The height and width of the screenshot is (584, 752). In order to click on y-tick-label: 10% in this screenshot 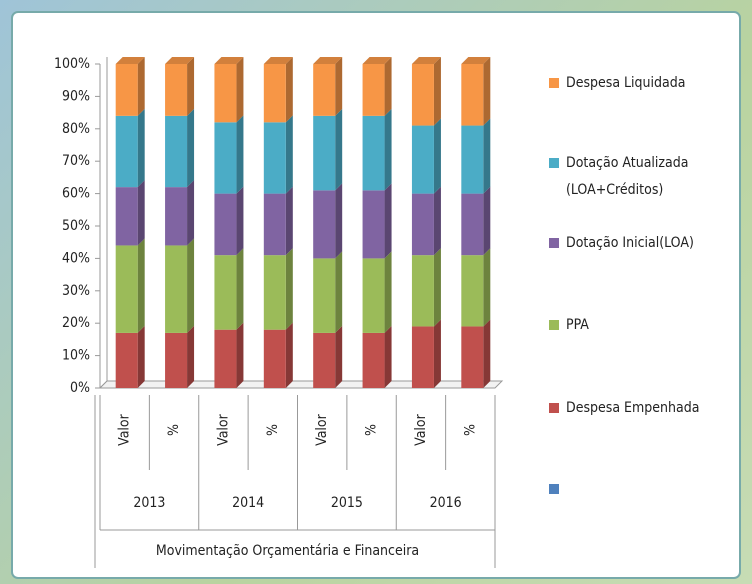, I will do `click(76, 356)`.